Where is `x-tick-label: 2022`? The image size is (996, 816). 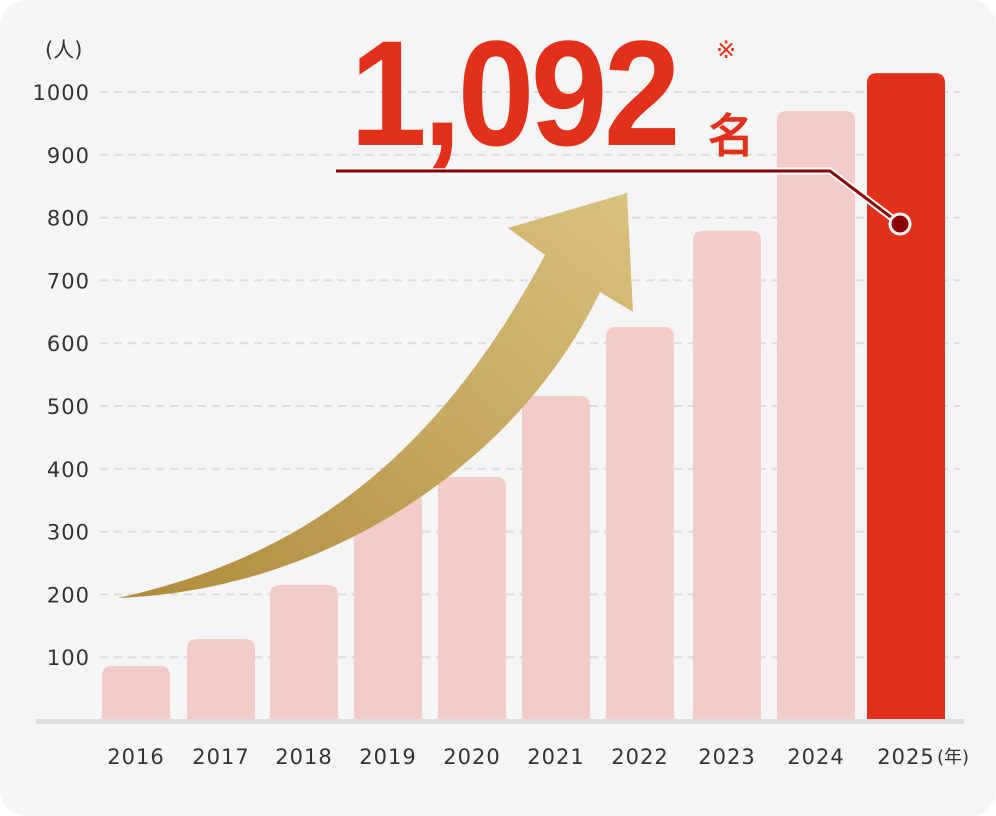 x-tick-label: 2022 is located at coordinates (639, 757).